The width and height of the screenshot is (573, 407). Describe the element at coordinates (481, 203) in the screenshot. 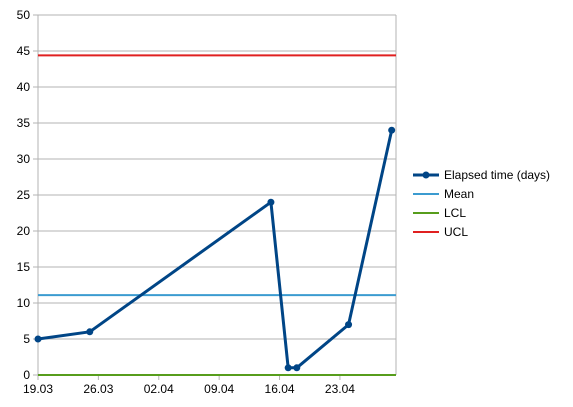

I see `legend: Elapsed time (days) Mean LCL UCL` at that location.